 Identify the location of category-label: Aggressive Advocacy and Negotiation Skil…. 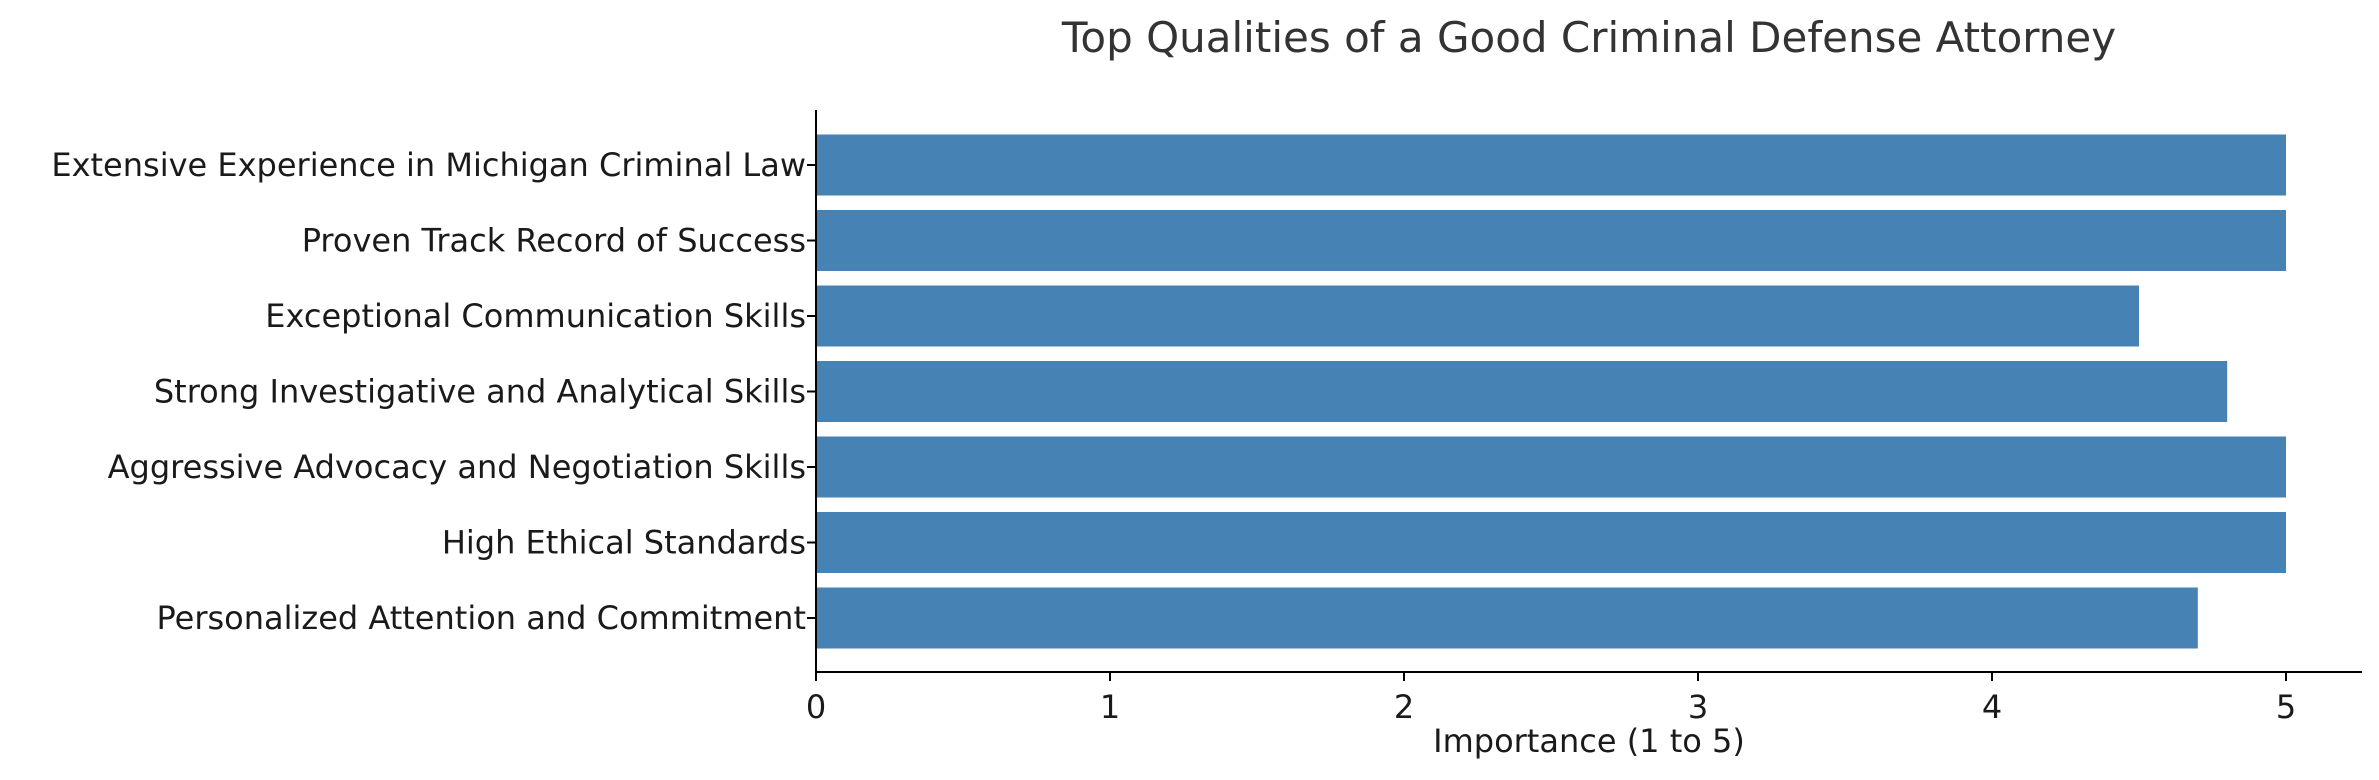
(457, 467).